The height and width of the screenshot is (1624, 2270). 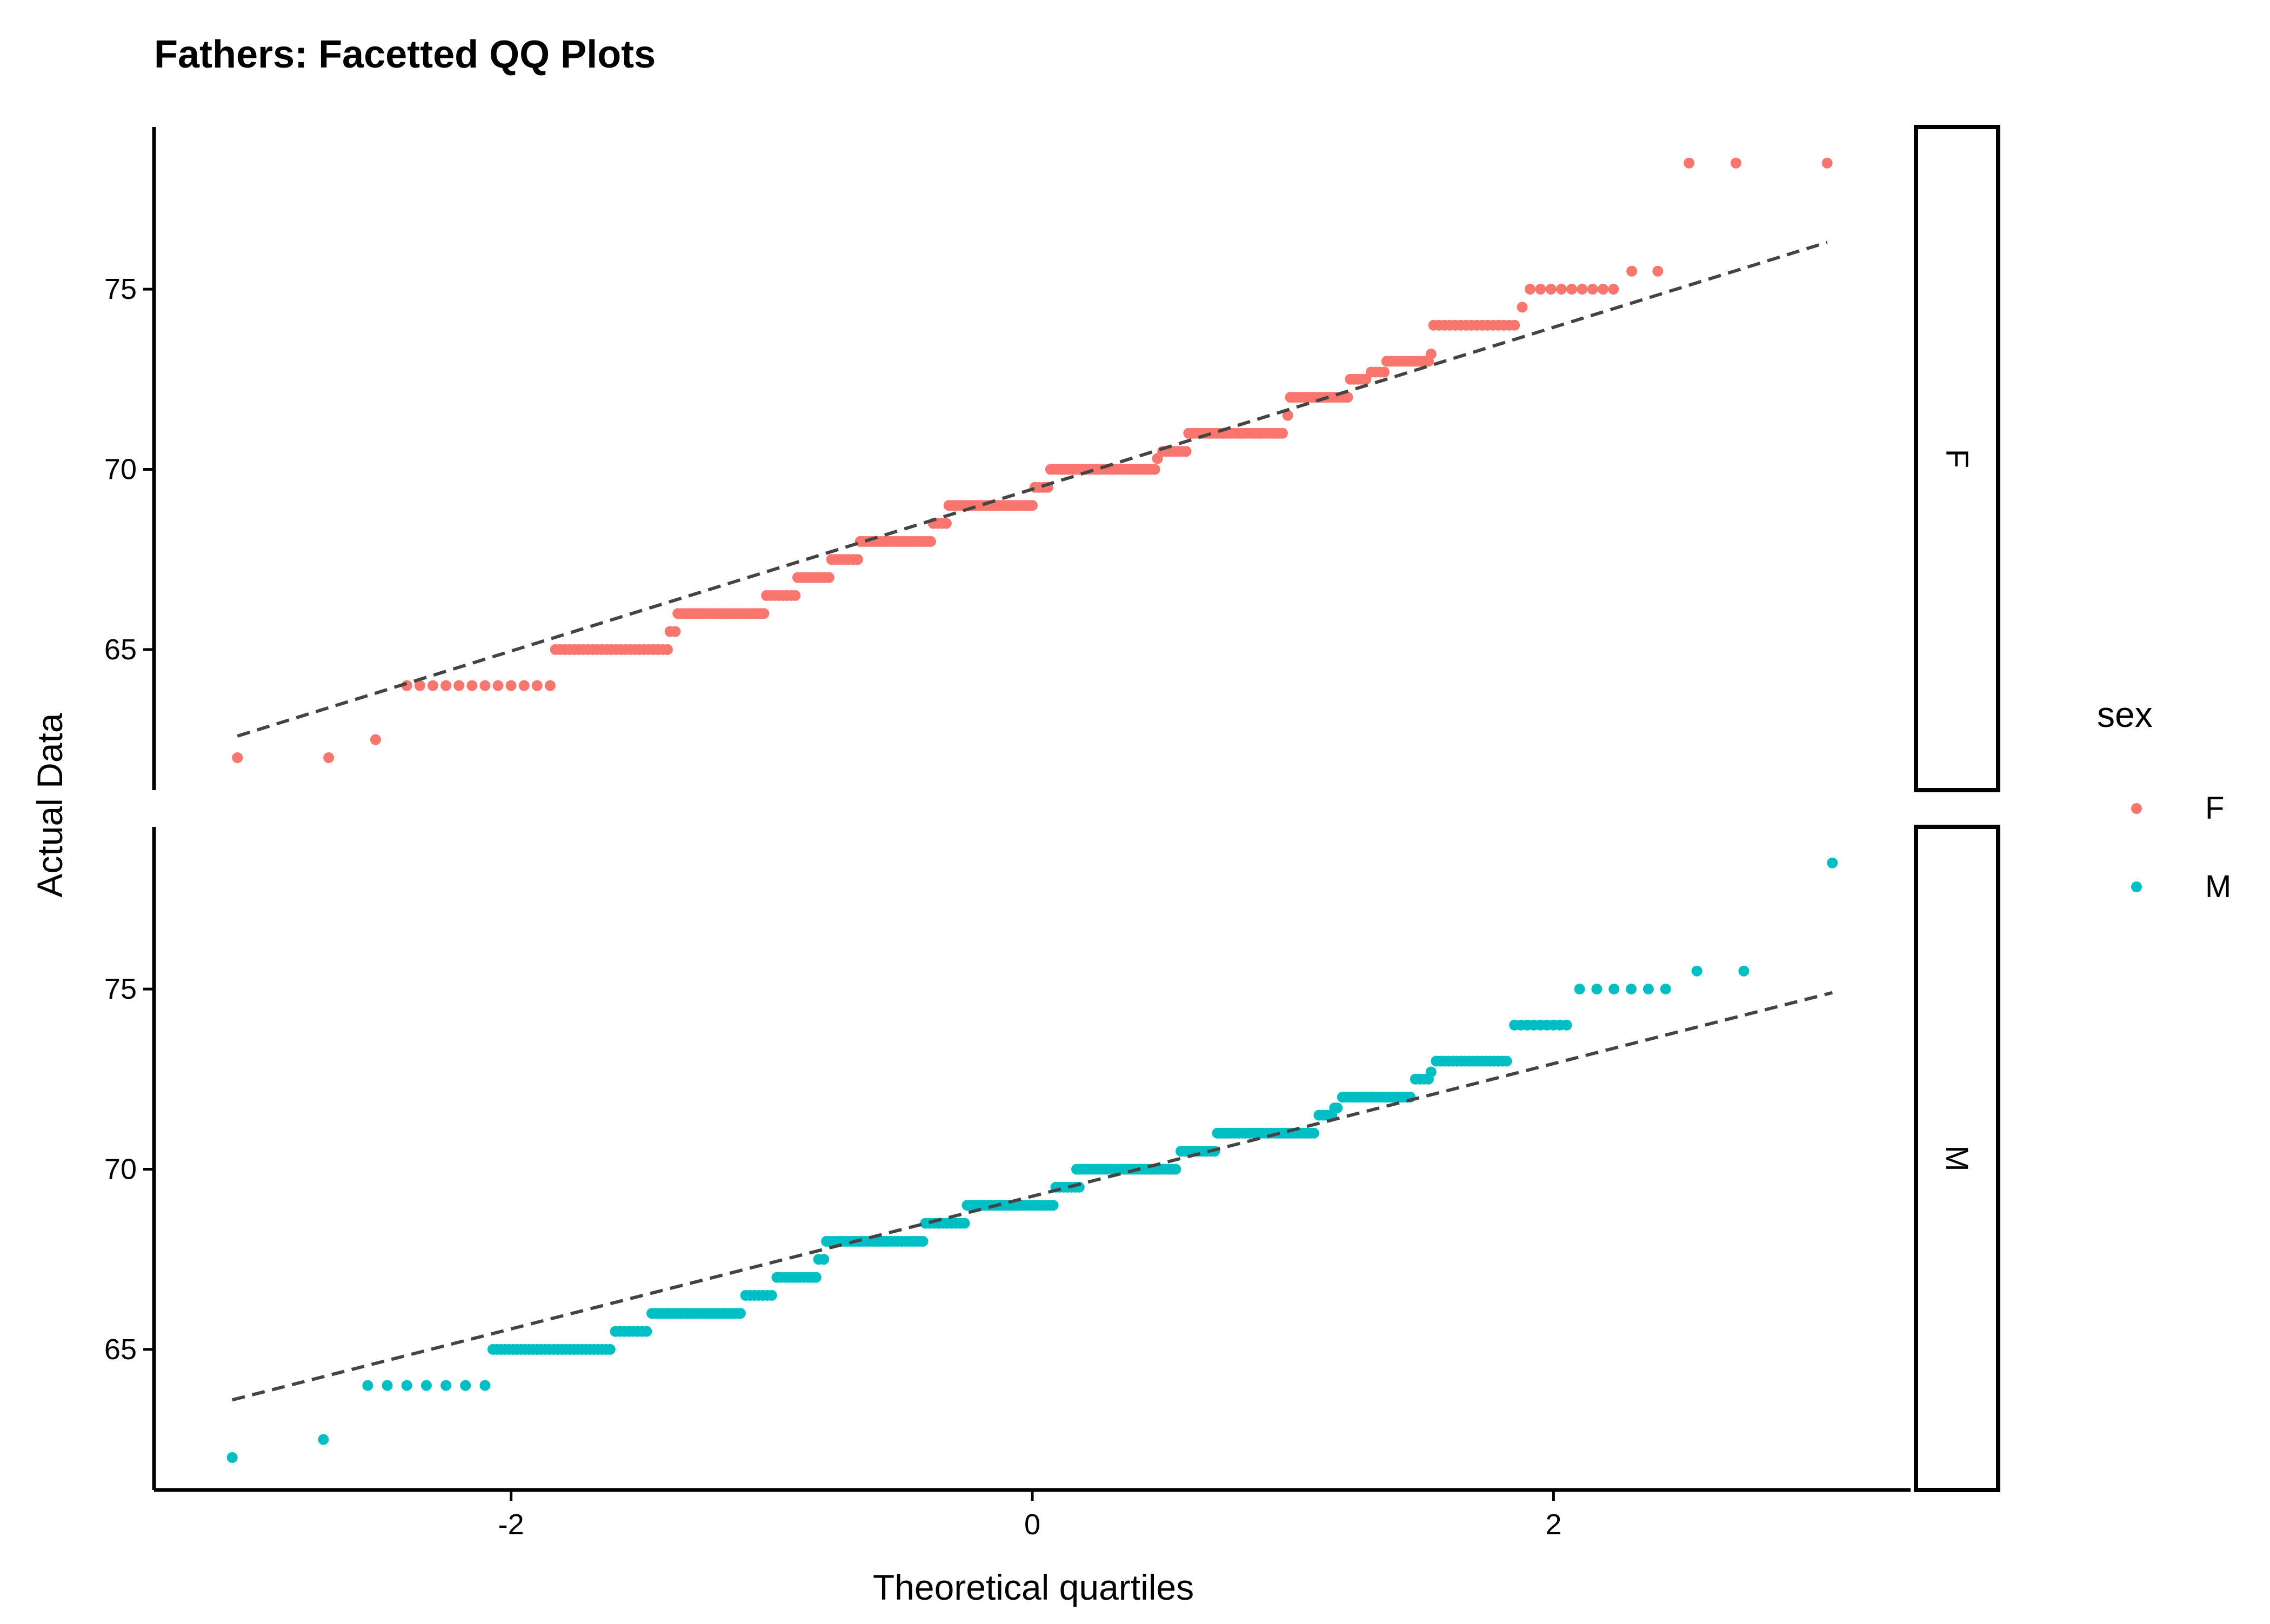 I want to click on x-axis-label: Theoretical quartiles, so click(x=1033, y=1587).